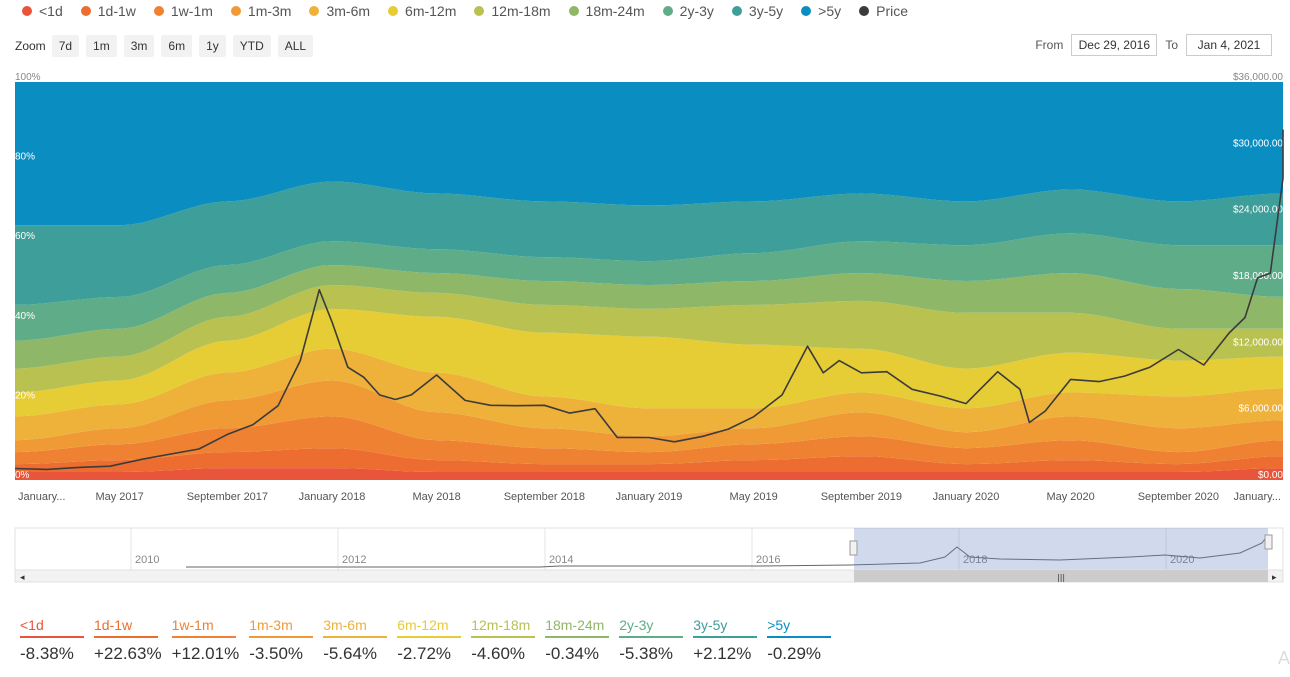  I want to click on stat-value: -5.64%, so click(350, 653).